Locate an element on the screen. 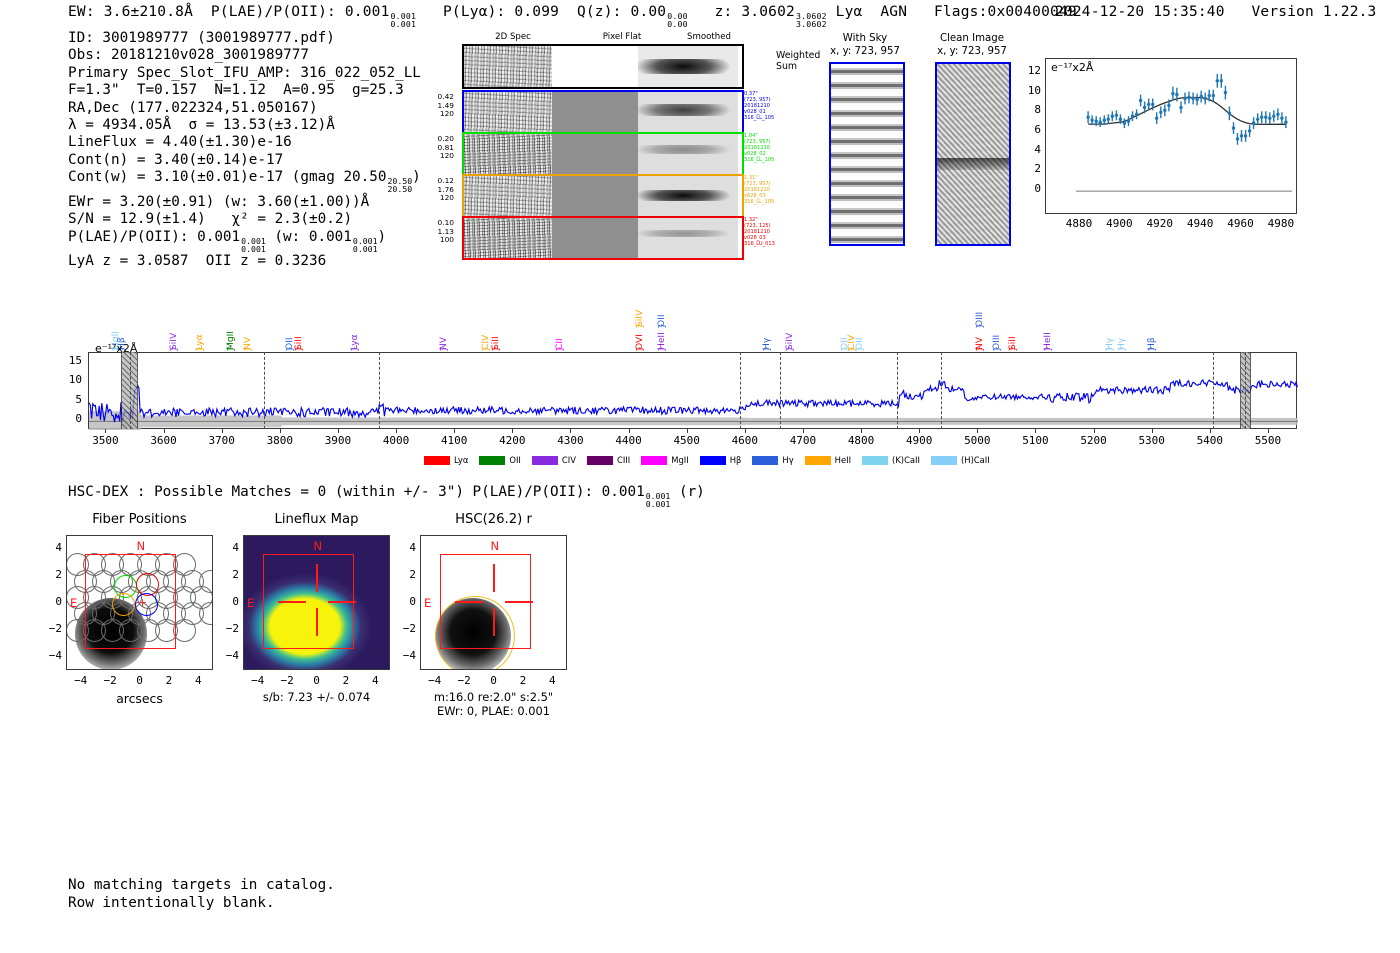 This screenshot has width=1400, height=953. panel-compass-n-1: N is located at coordinates (318, 546).